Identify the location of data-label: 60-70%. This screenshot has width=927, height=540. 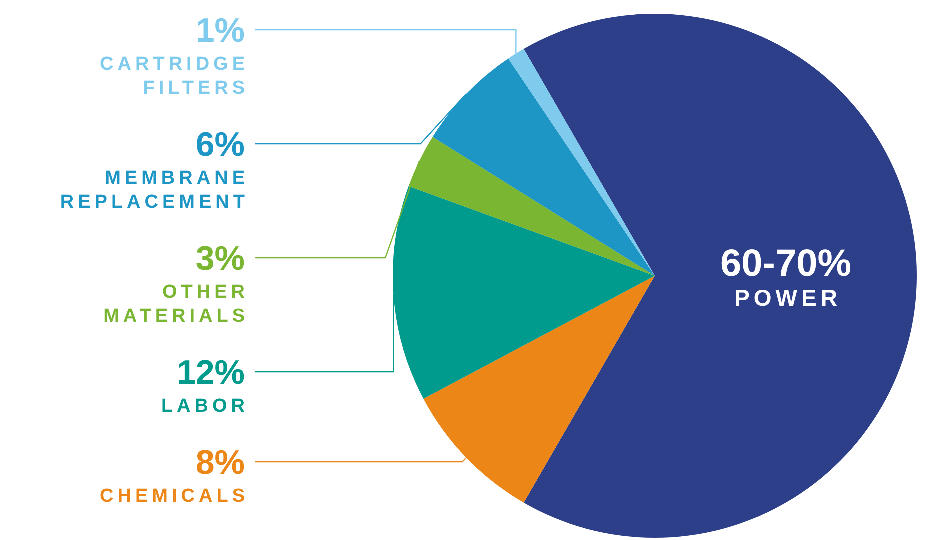
(786, 264).